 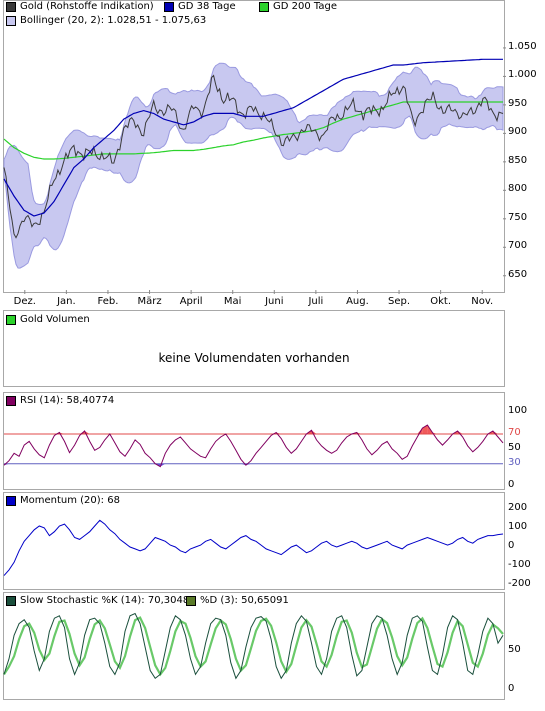 I want to click on legend-stoch-k-label: Slow Stochastic %K (14): 70,3048, so click(x=105, y=600).